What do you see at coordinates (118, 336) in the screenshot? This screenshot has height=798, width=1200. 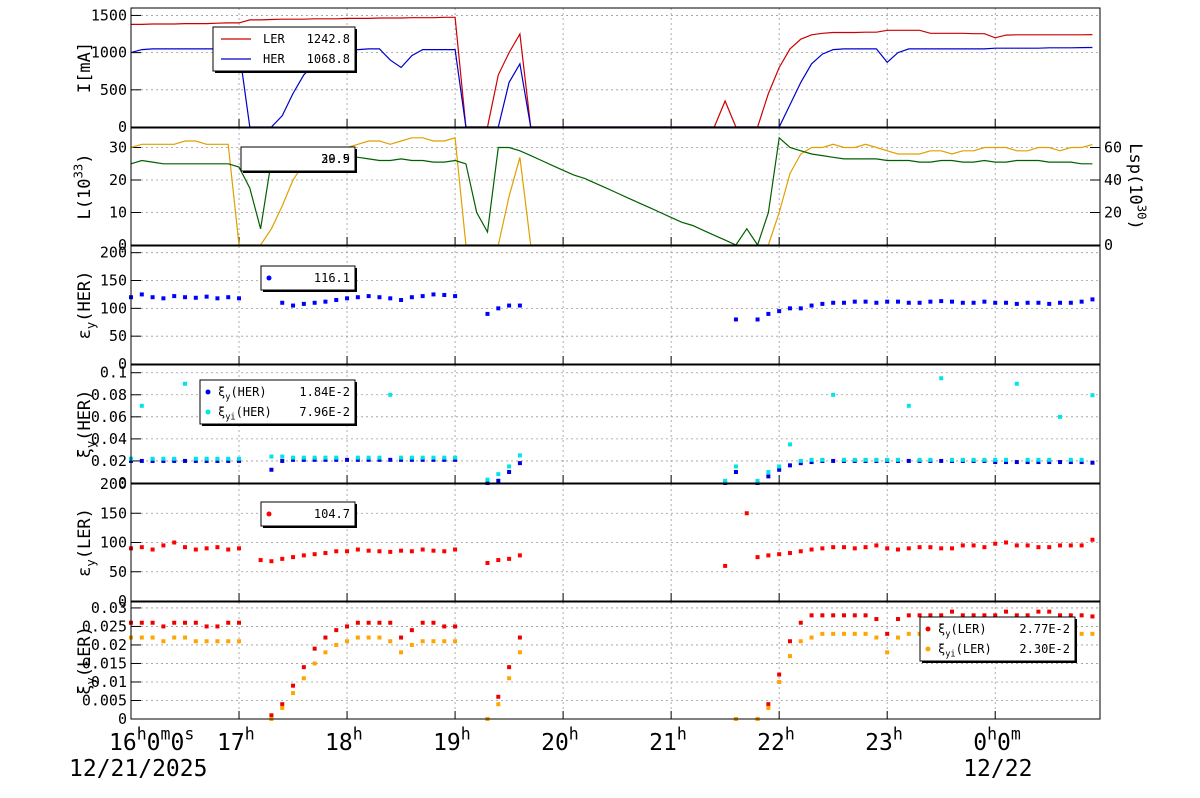 I see `y-tick-label: 50` at bounding box center [118, 336].